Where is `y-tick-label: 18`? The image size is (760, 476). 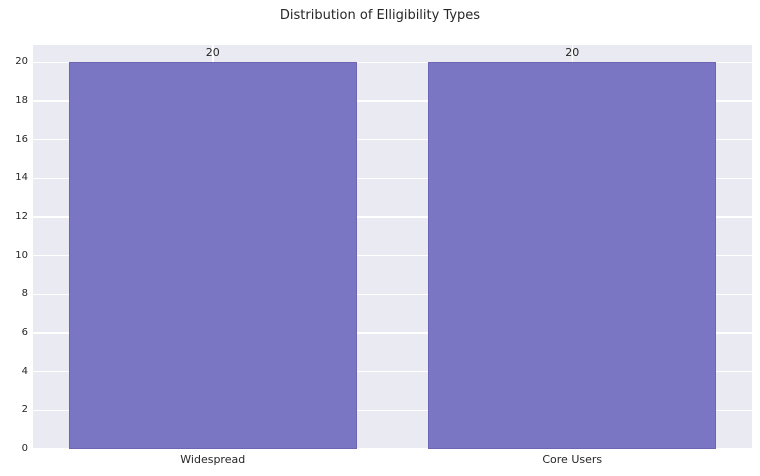
y-tick-label: 18 is located at coordinates (21, 101).